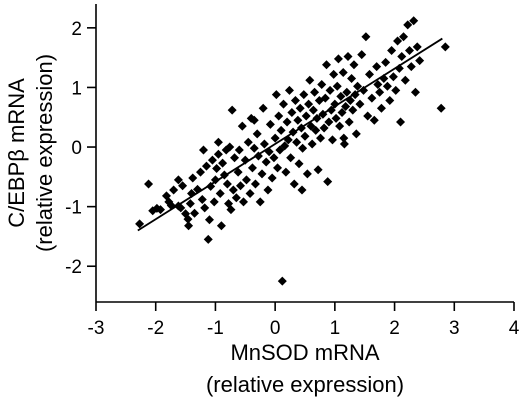 The image size is (520, 402). What do you see at coordinates (275, 328) in the screenshot?
I see `x-tick-label: 0` at bounding box center [275, 328].